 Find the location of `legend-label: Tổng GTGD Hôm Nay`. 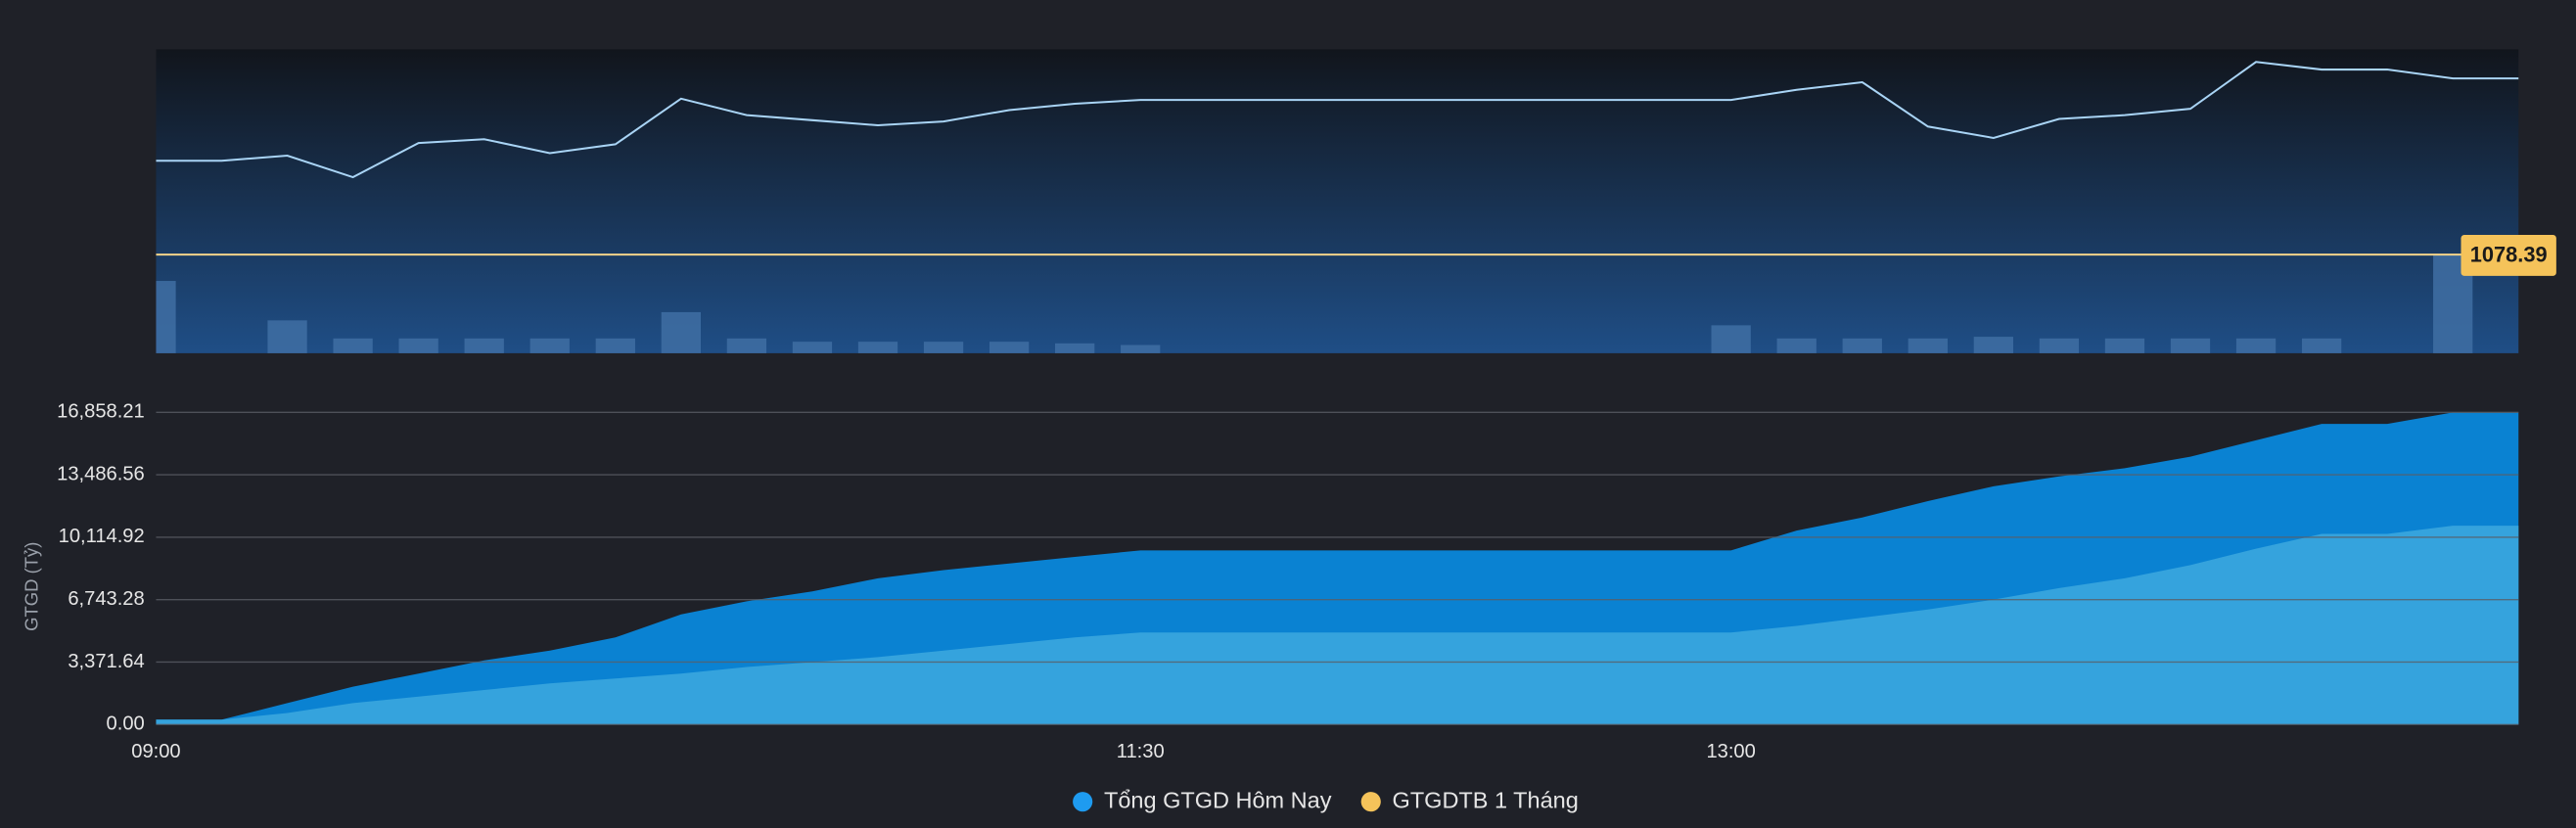

legend-label: Tổng GTGD Hôm Nay is located at coordinates (1218, 799).